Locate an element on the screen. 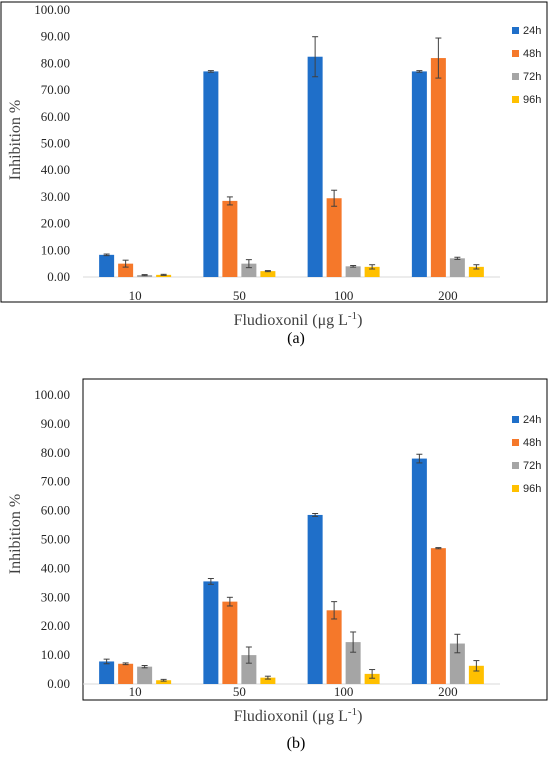 Image resolution: width=550 pixels, height=760 pixels. chart-a-x-tick-label: 50 is located at coordinates (239, 295).